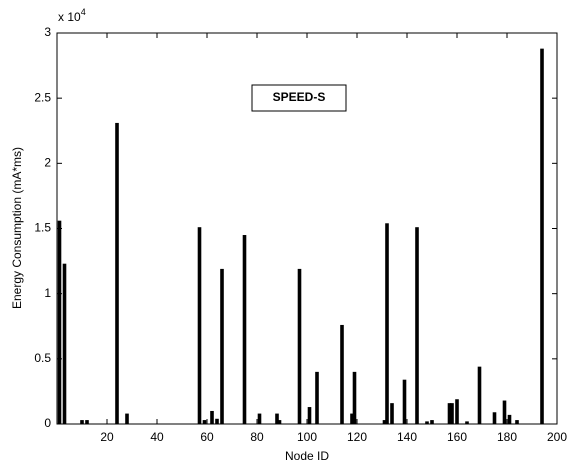 The height and width of the screenshot is (468, 571). Describe the element at coordinates (17, 228) in the screenshot. I see `y-axis-label: Energy Consumption (mA*ms)` at that location.